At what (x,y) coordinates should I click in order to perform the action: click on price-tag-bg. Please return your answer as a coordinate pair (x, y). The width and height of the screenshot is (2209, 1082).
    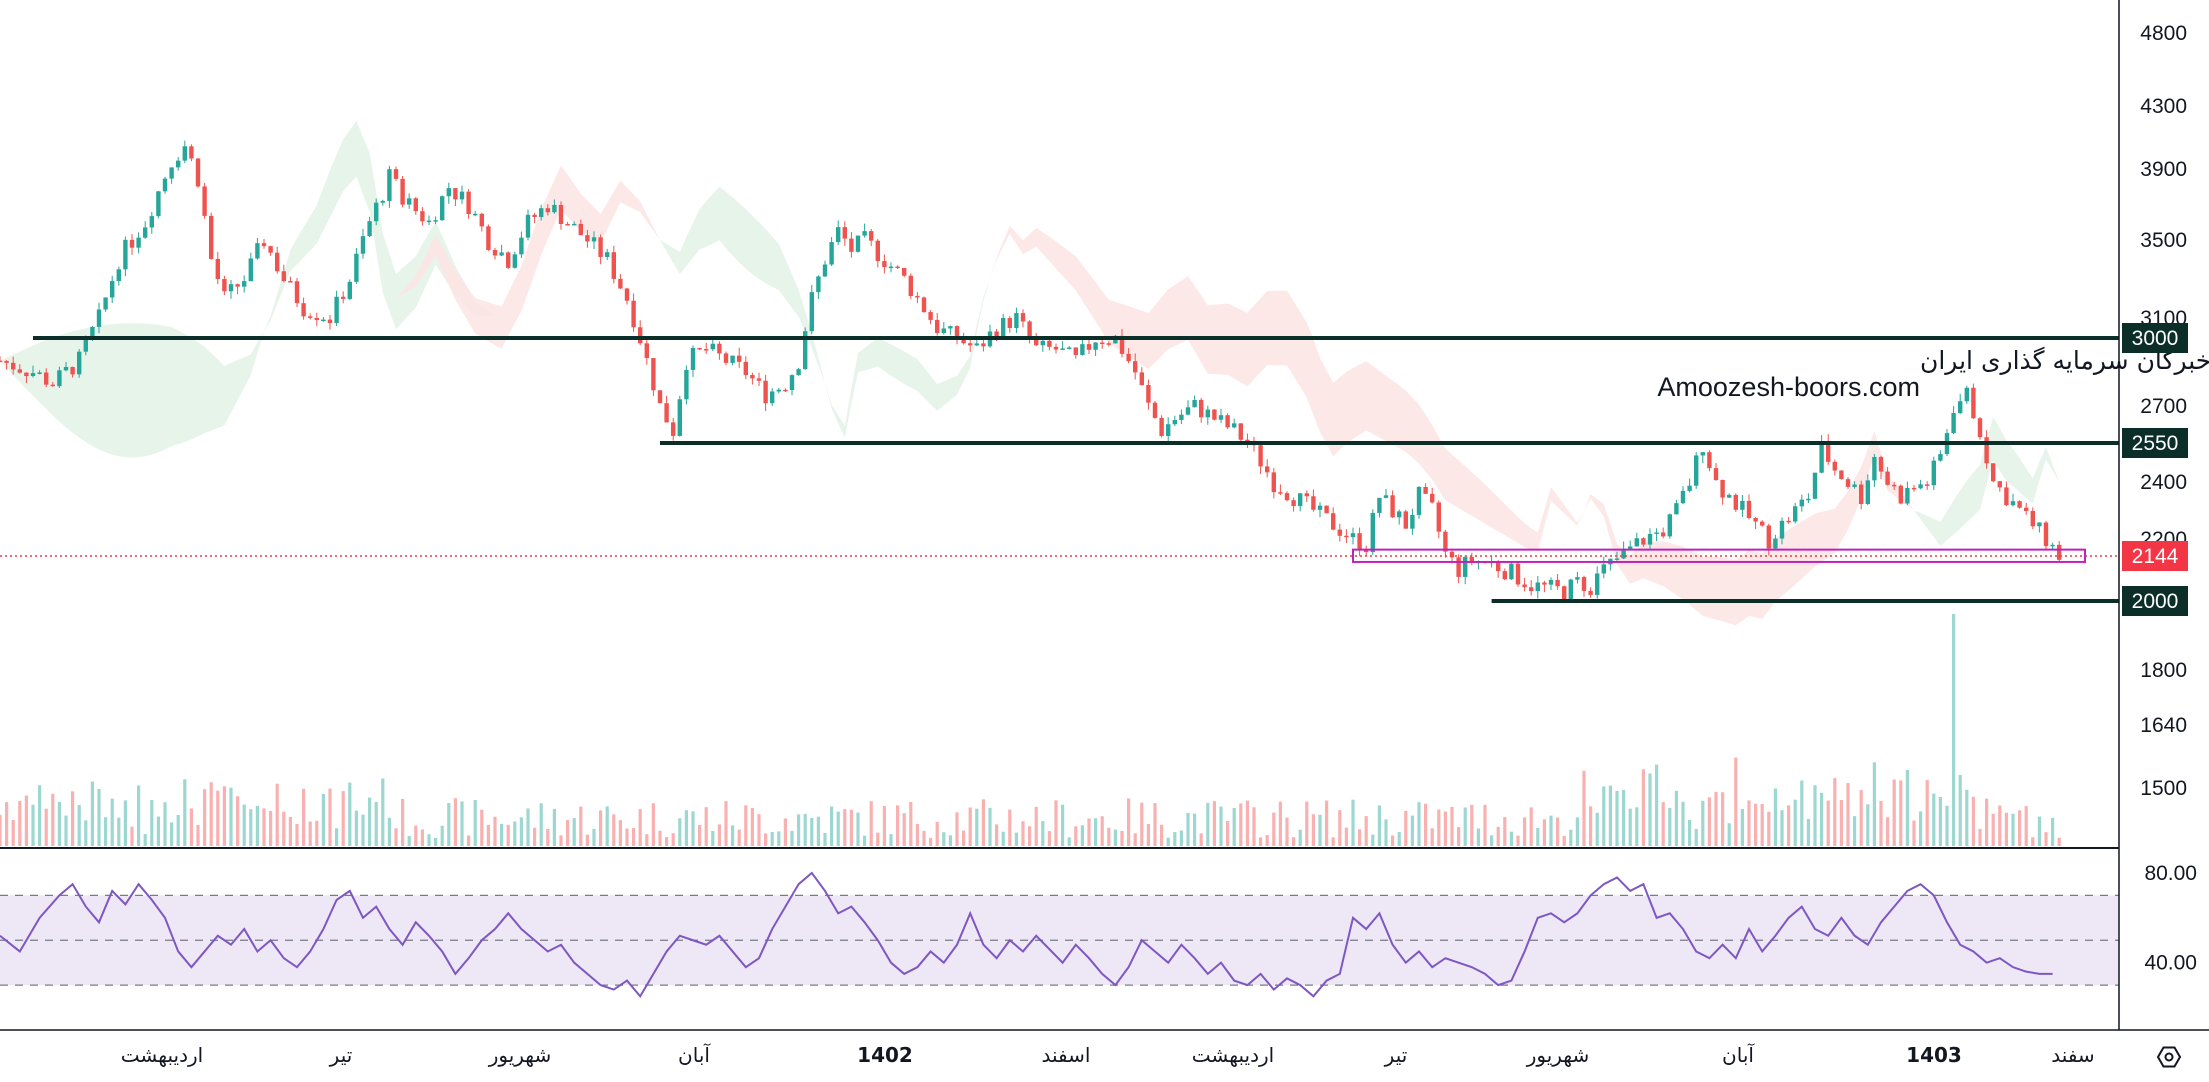
    Looking at the image, I should click on (2155, 338).